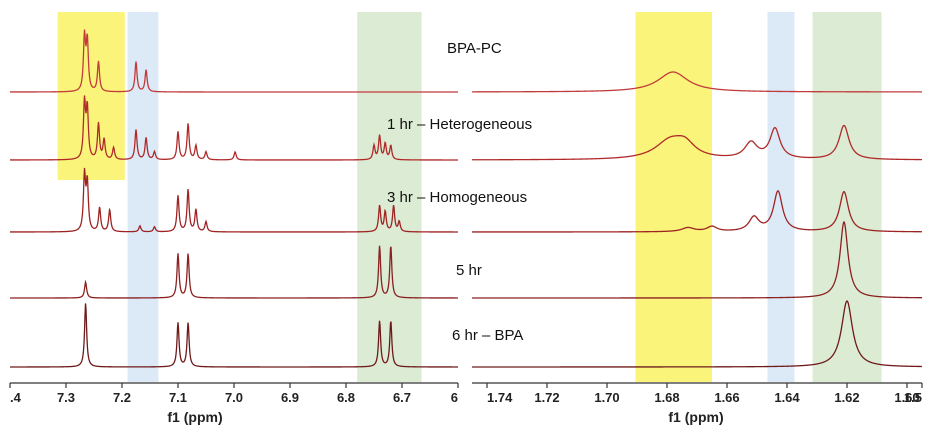  I want to click on spectrum-trace-4-methyl, so click(697, 334).